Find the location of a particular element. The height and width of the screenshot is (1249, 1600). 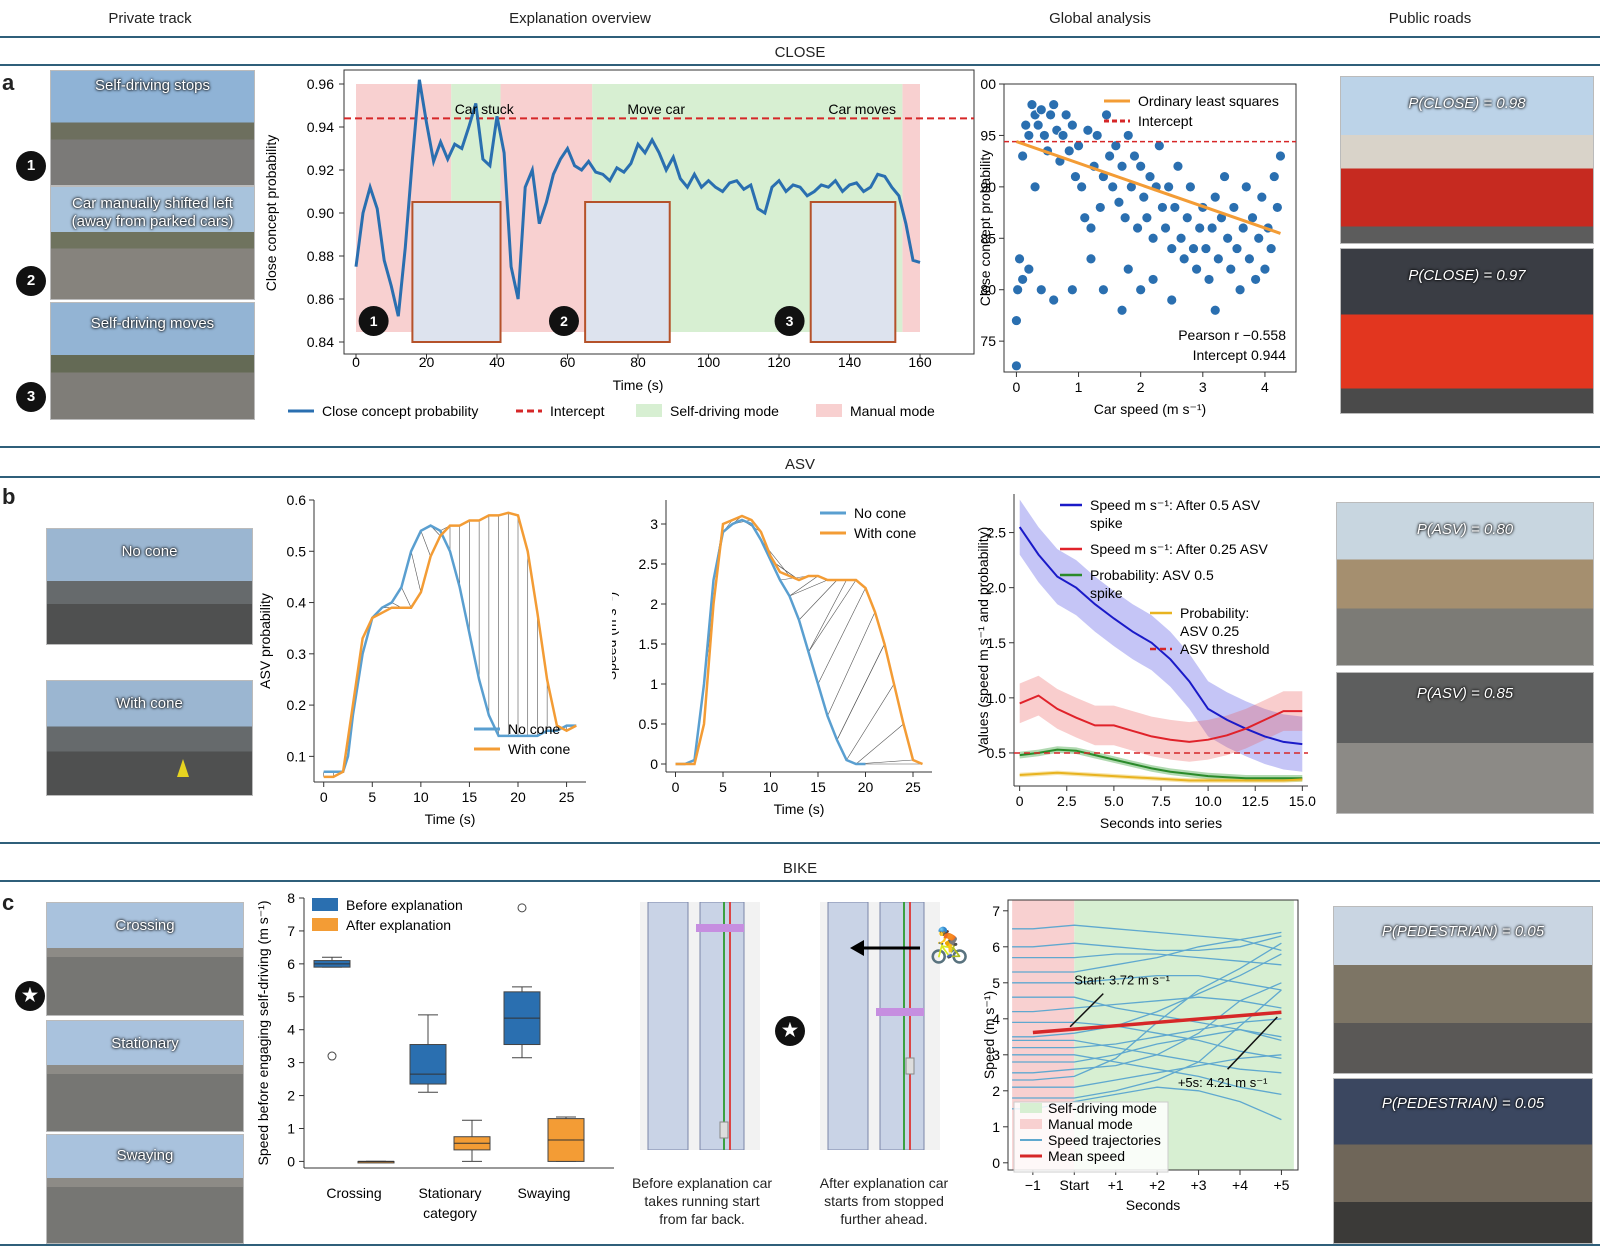

y-tick-label: 0 is located at coordinates (291, 1161).